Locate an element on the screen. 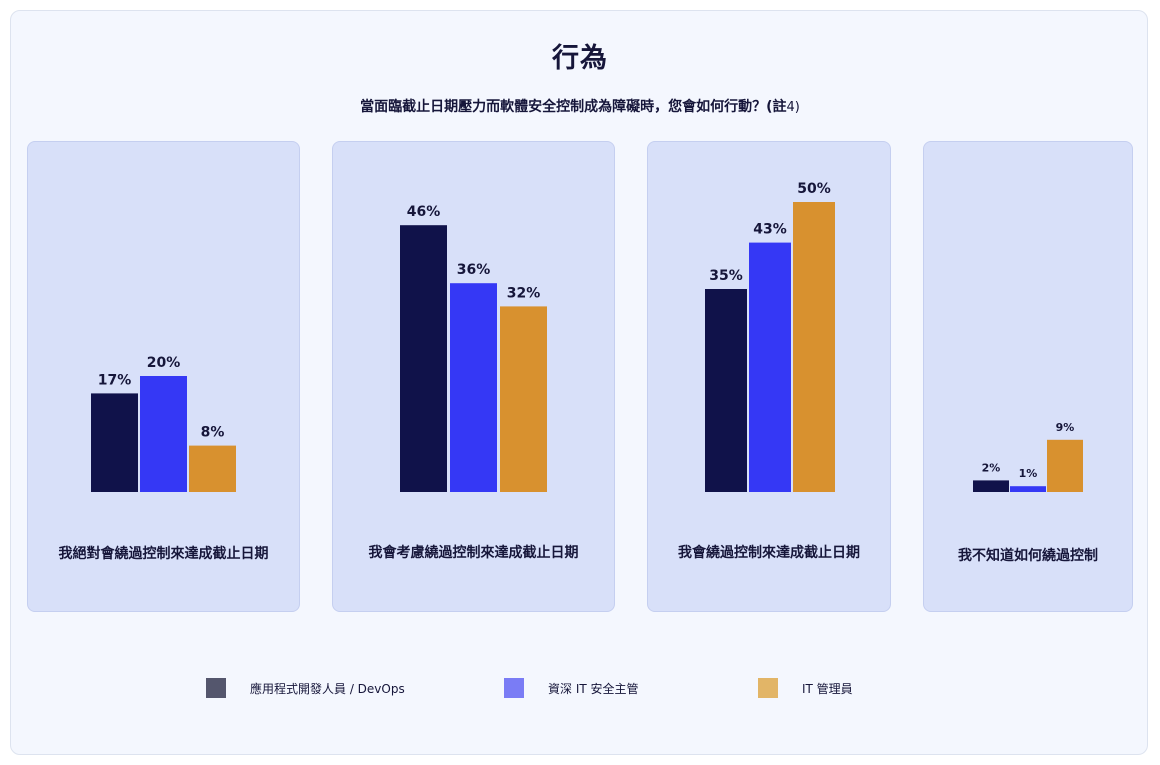 Image resolution: width=1160 pixels, height=765 pixels. subtitle-text: 當面臨截止日期壓力而軟體安全控制成為障礙時，您會如何行動？(註 is located at coordinates (573, 107).